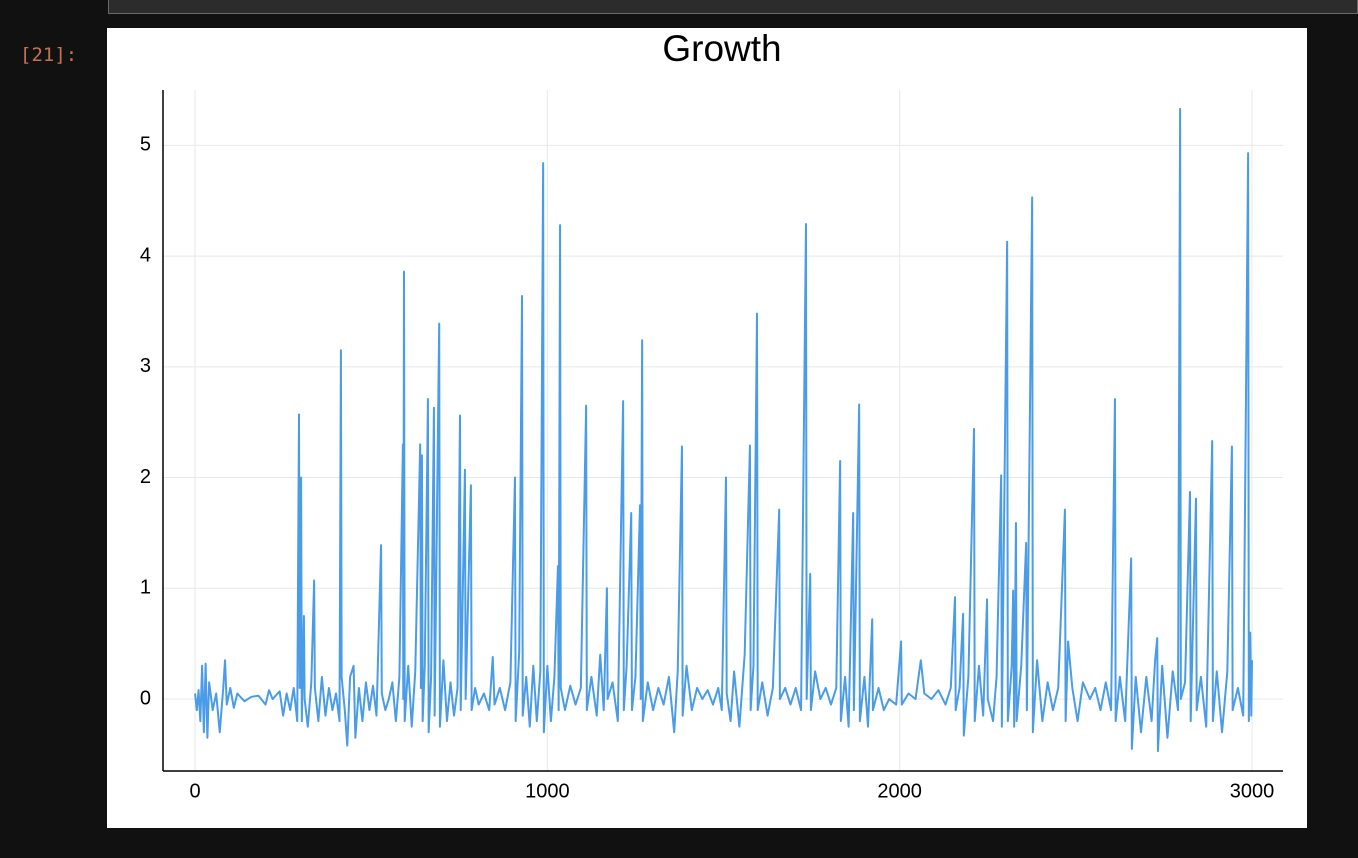 The width and height of the screenshot is (1358, 858). I want to click on code-cell-edge, so click(733, 7).